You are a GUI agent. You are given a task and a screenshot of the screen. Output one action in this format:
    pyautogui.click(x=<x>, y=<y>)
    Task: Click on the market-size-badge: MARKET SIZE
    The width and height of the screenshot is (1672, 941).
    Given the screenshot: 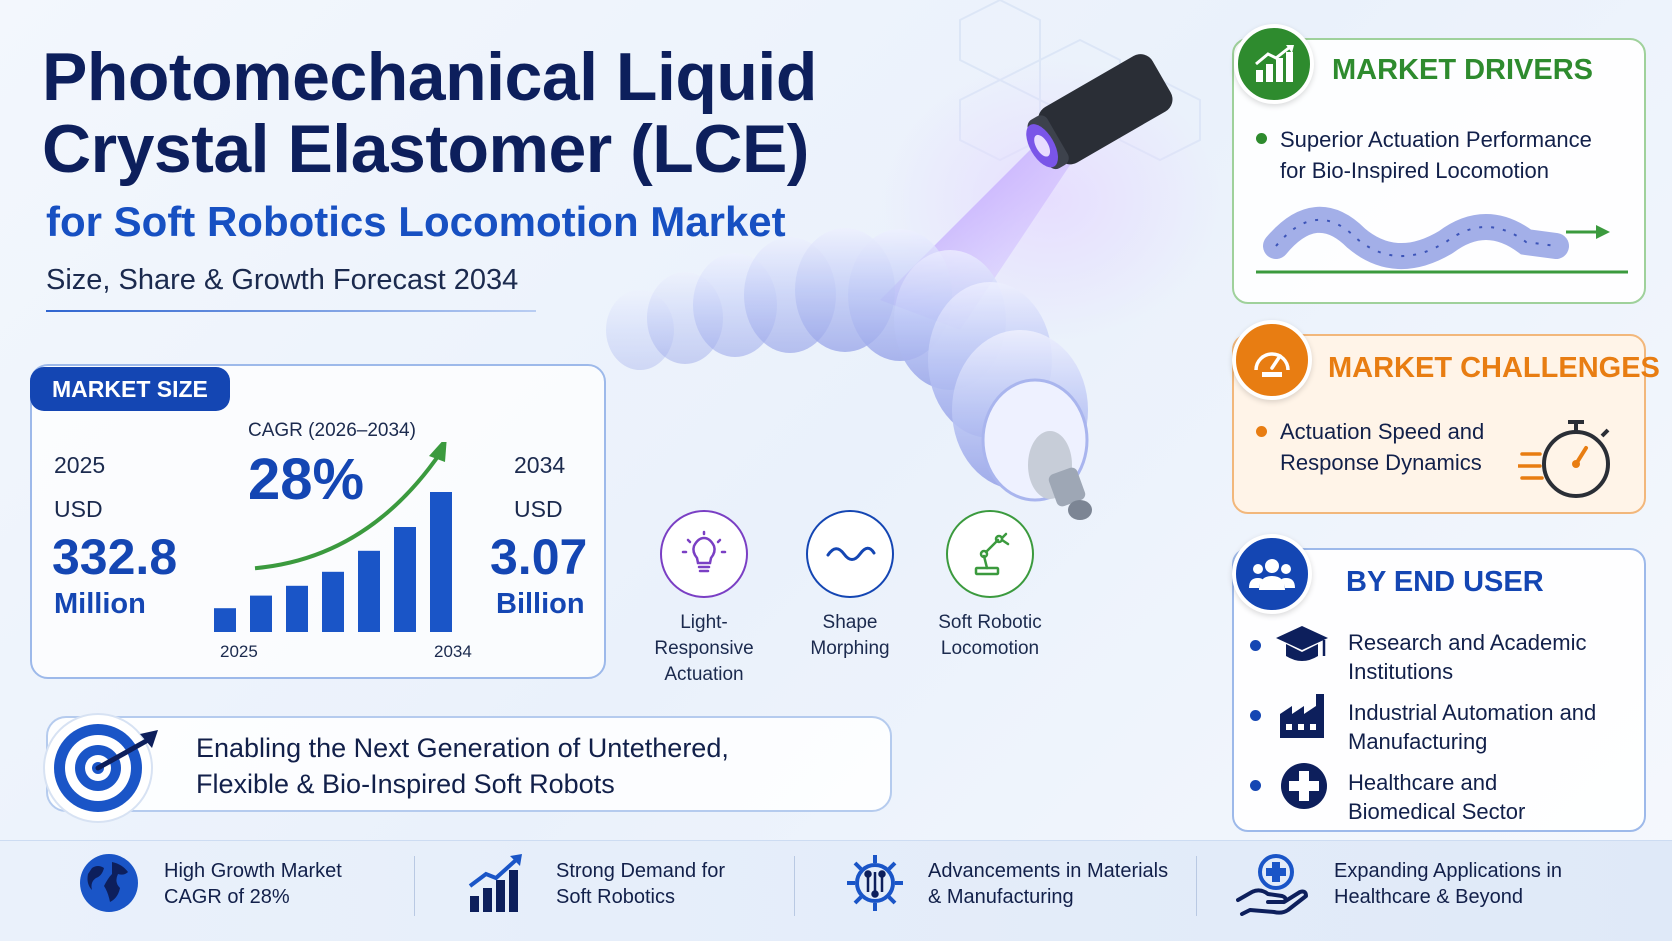 What is the action you would take?
    pyautogui.click(x=130, y=389)
    